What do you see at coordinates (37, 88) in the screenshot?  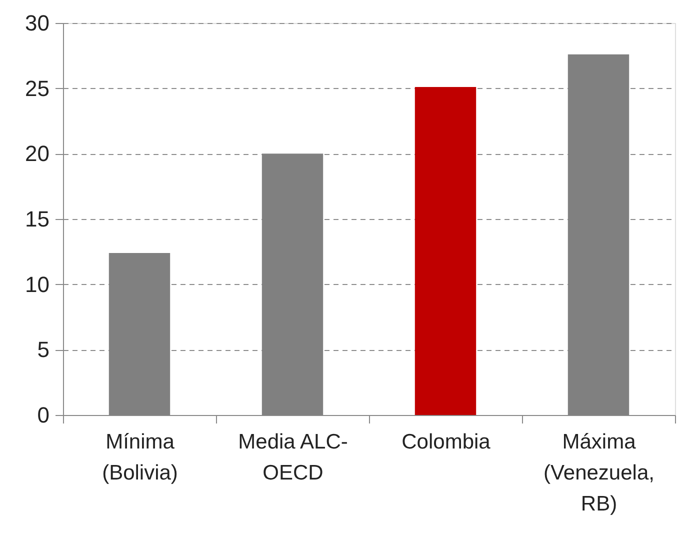 I see `y-tick-label: 25` at bounding box center [37, 88].